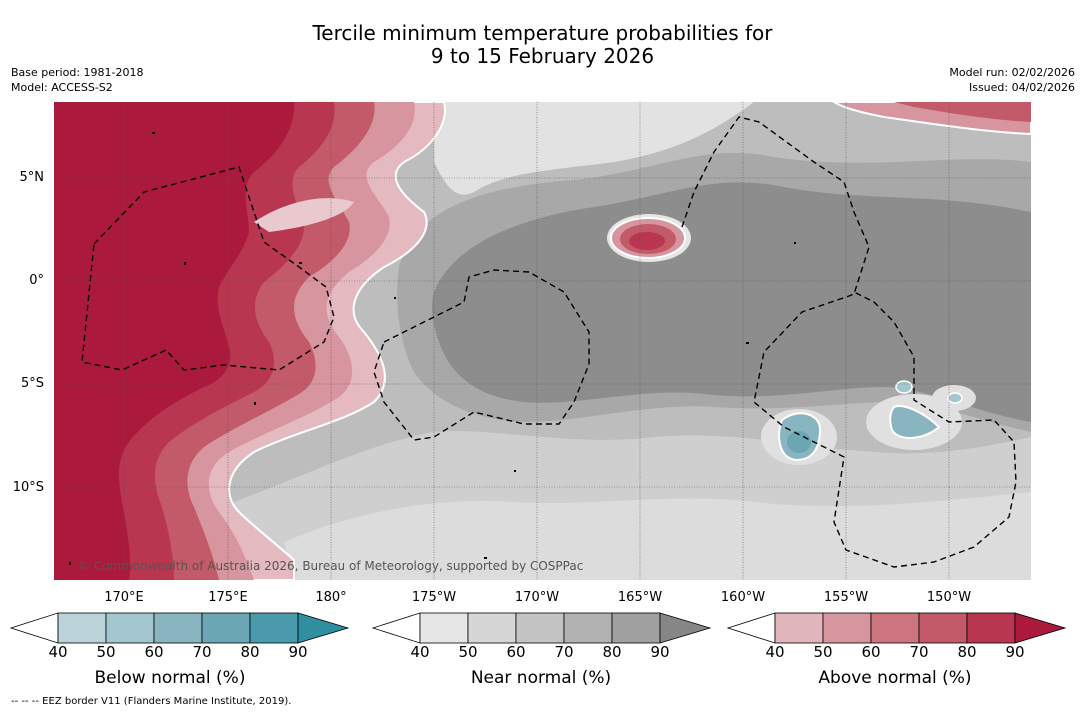 This screenshot has width=1085, height=713. I want to click on above-tick-90: 90, so click(1015, 652).